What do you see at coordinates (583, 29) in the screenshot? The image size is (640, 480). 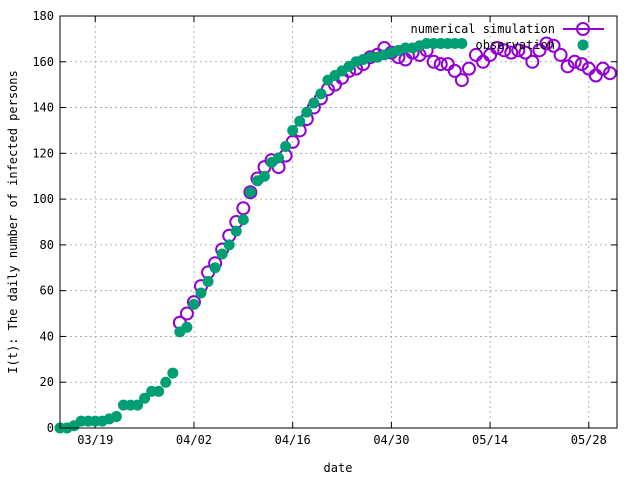 I see `legend-marker-simulation` at bounding box center [583, 29].